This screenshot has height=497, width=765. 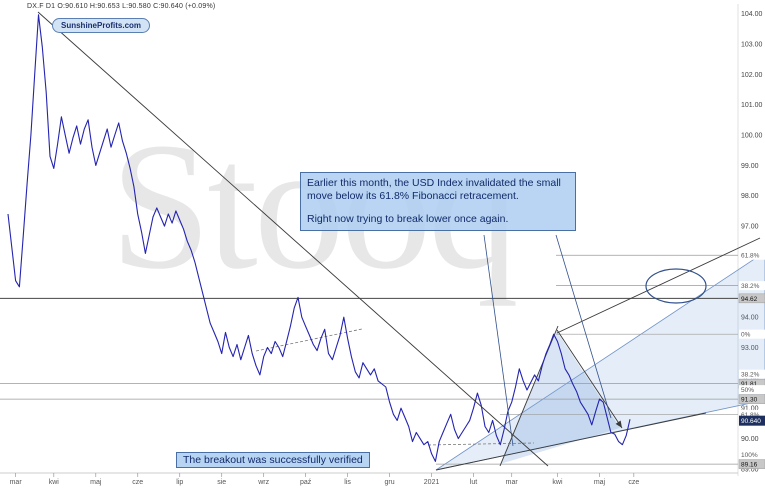 What do you see at coordinates (306, 482) in the screenshot?
I see `x-axis-label: paź` at bounding box center [306, 482].